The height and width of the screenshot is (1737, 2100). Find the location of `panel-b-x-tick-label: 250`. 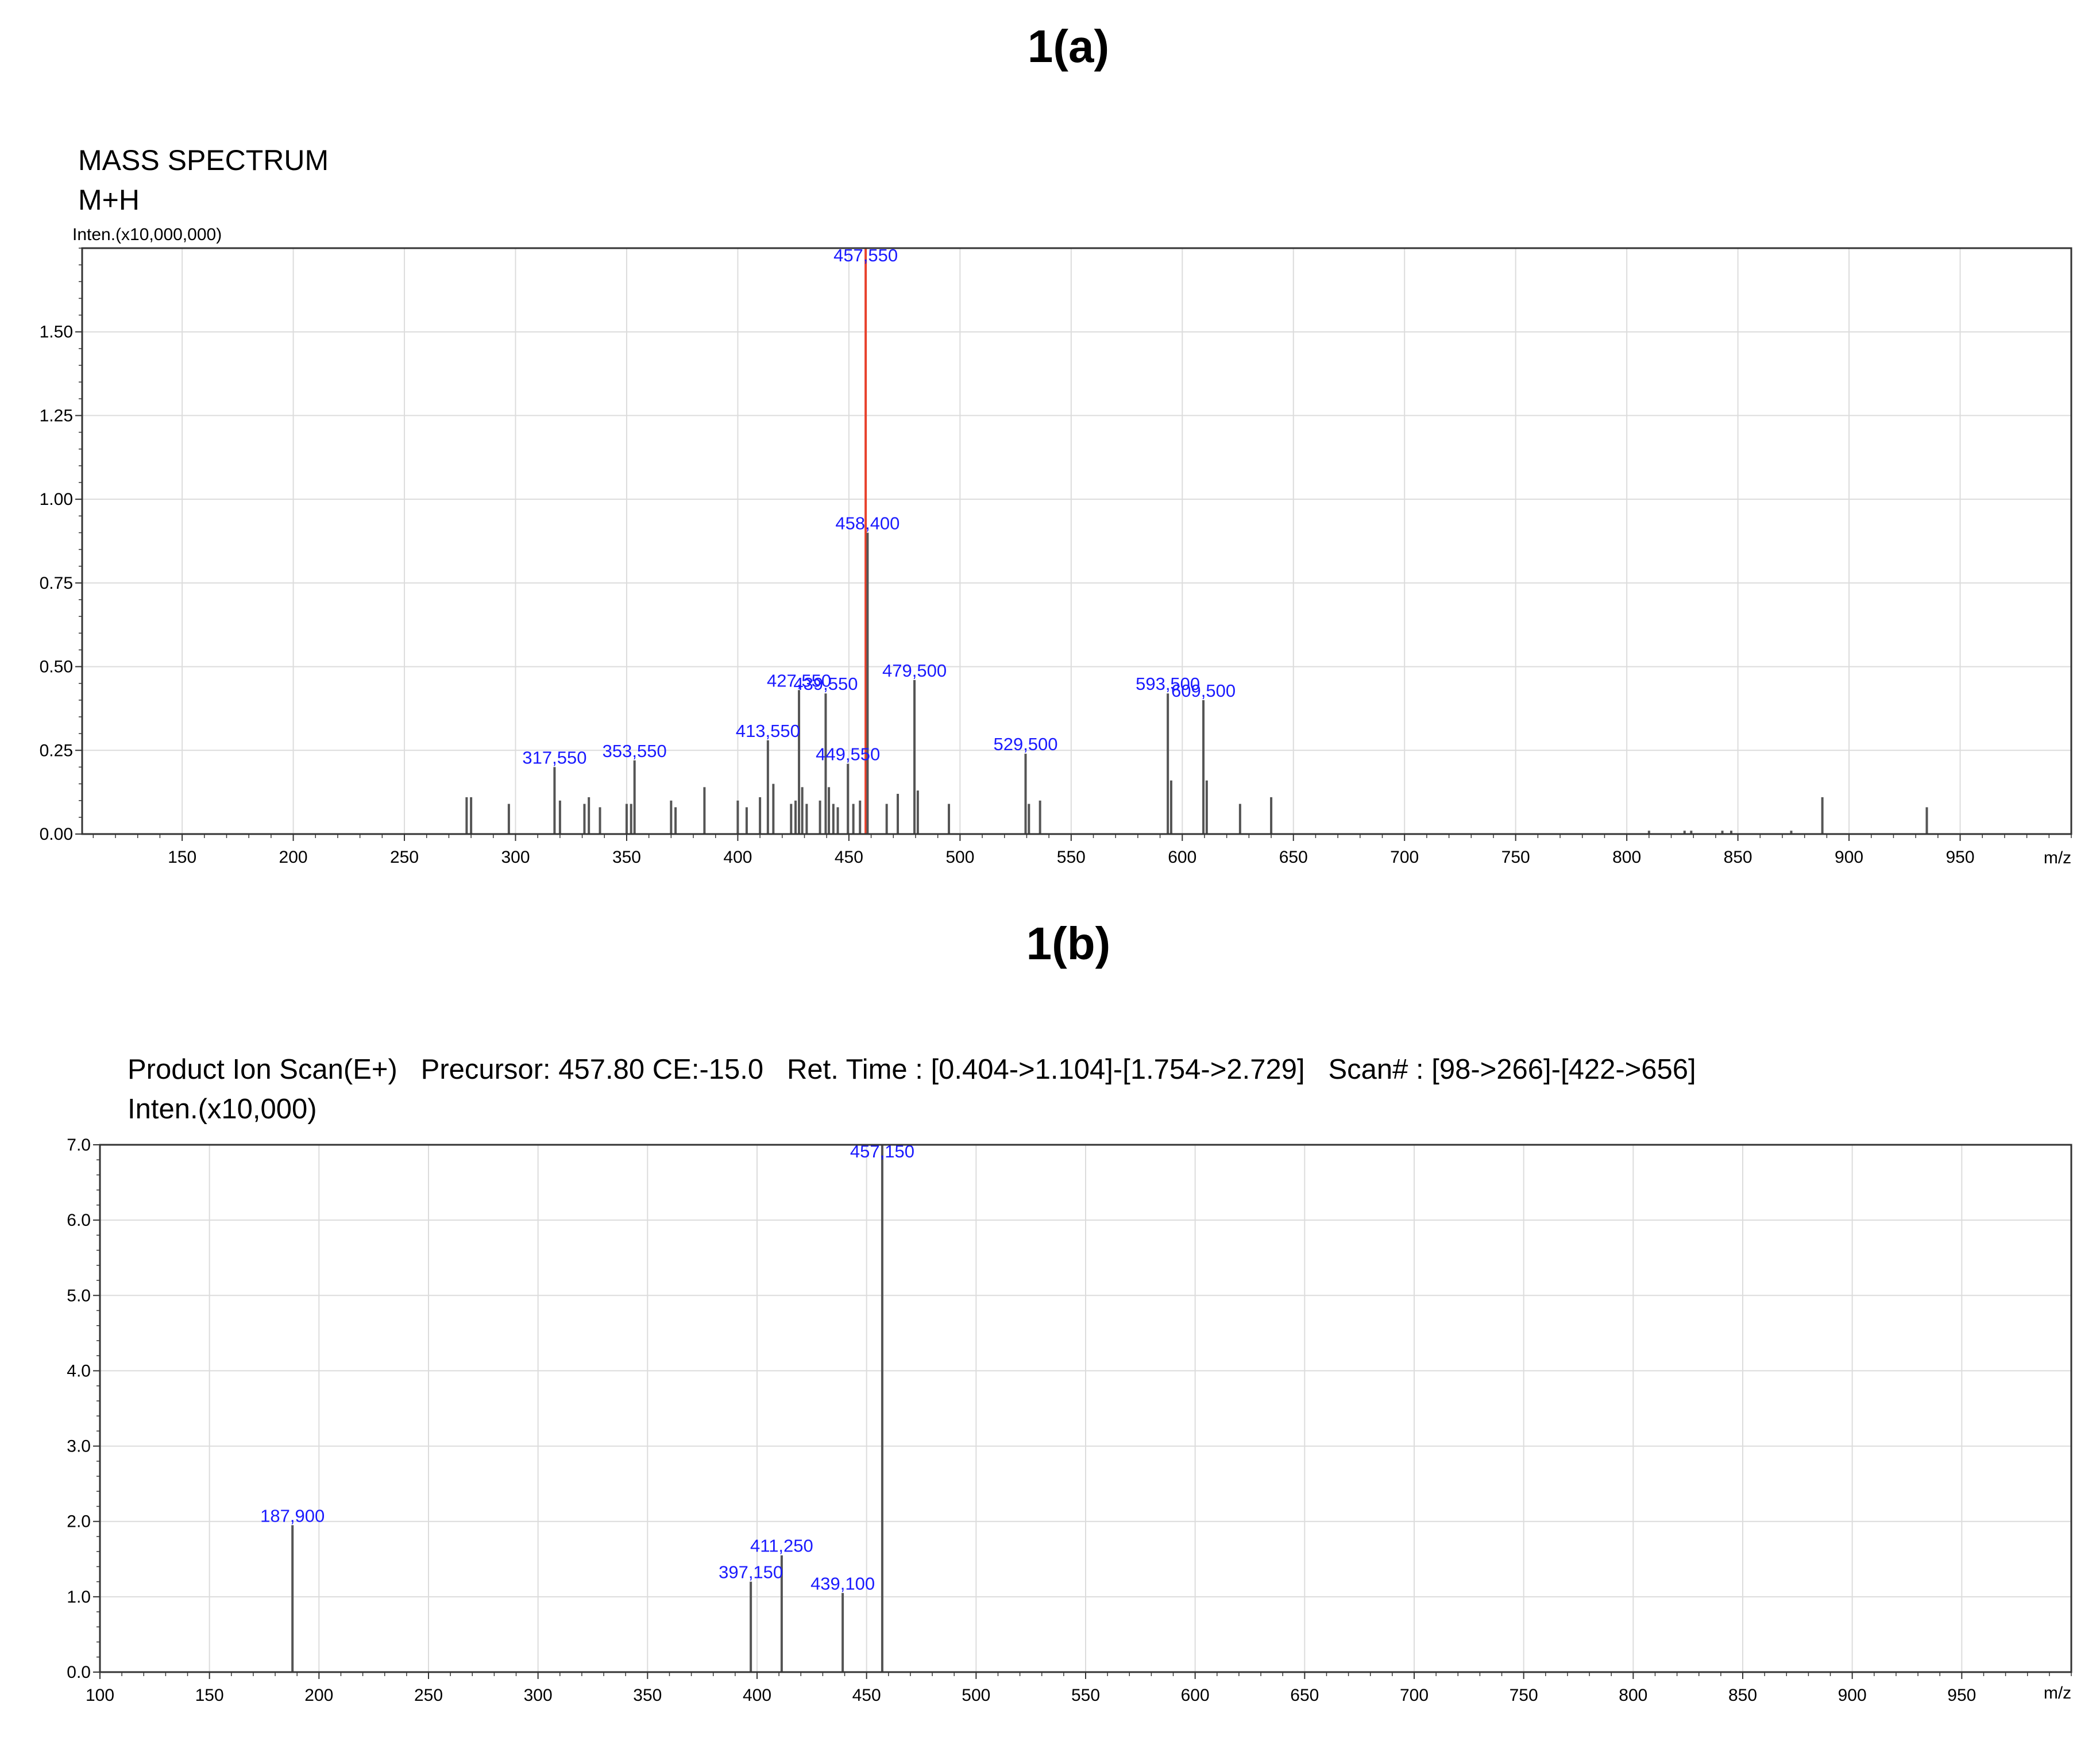

panel-b-x-tick-label: 250 is located at coordinates (428, 1695).